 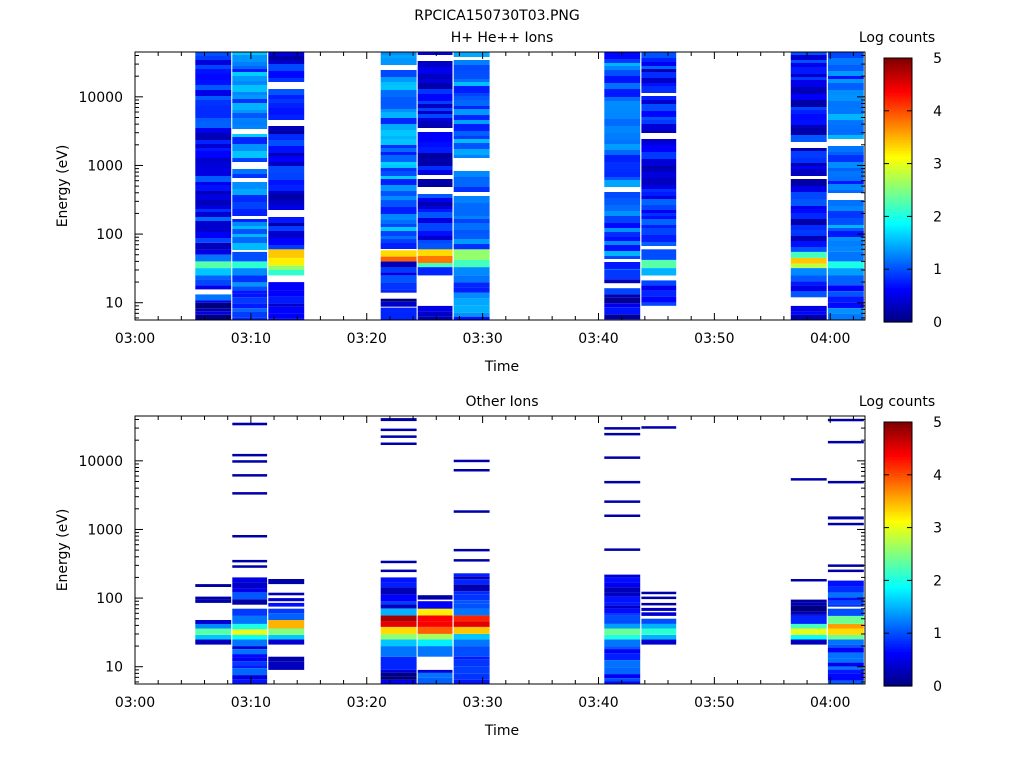 What do you see at coordinates (251, 339) in the screenshot?
I see `x-tick-label: 03:10` at bounding box center [251, 339].